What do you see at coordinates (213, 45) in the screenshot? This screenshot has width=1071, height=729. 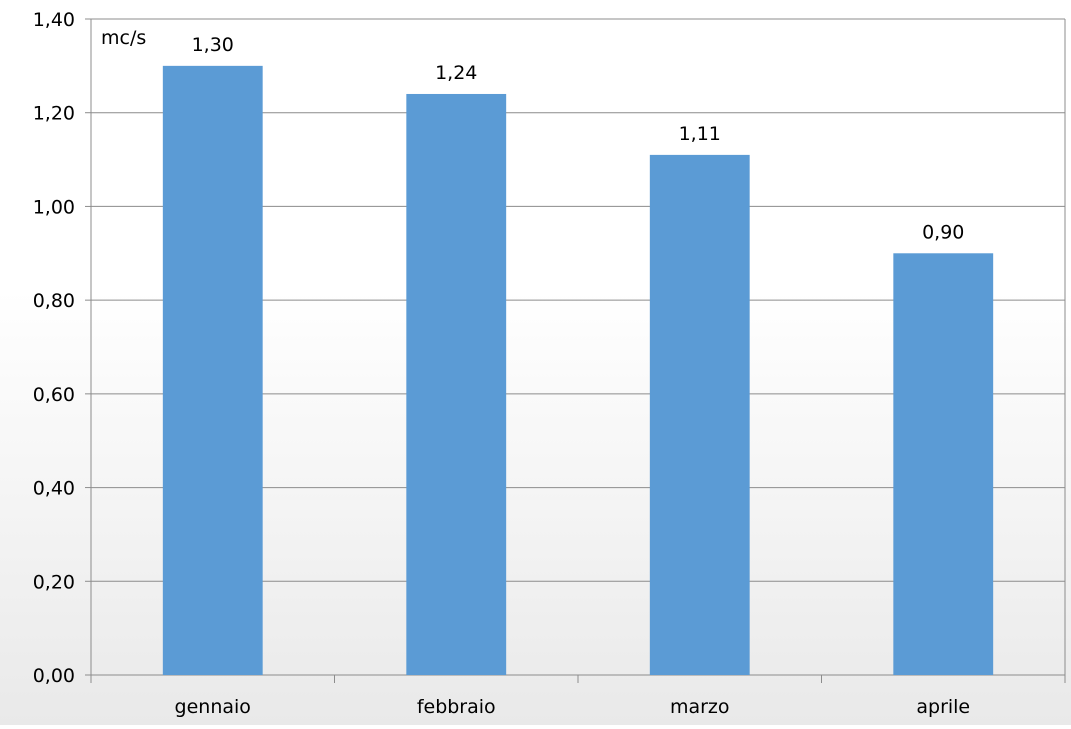 I see `data-label: 1,30` at bounding box center [213, 45].